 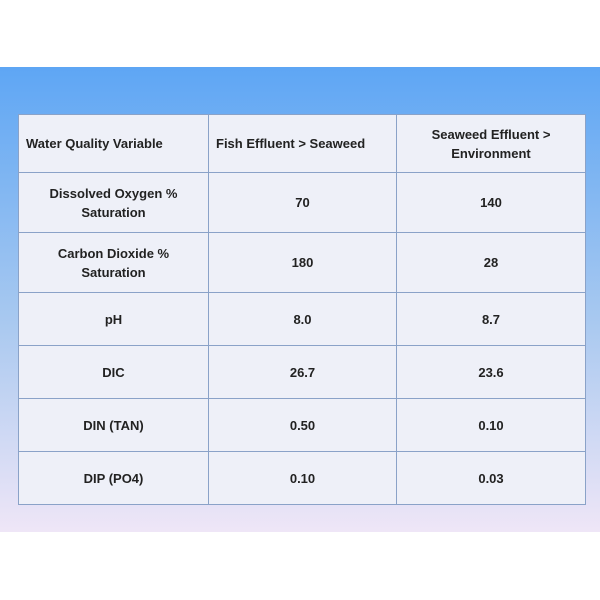 I want to click on header-fish-effluent-to-seaweed: Fish Effluent > Seaweed, so click(x=302, y=143).